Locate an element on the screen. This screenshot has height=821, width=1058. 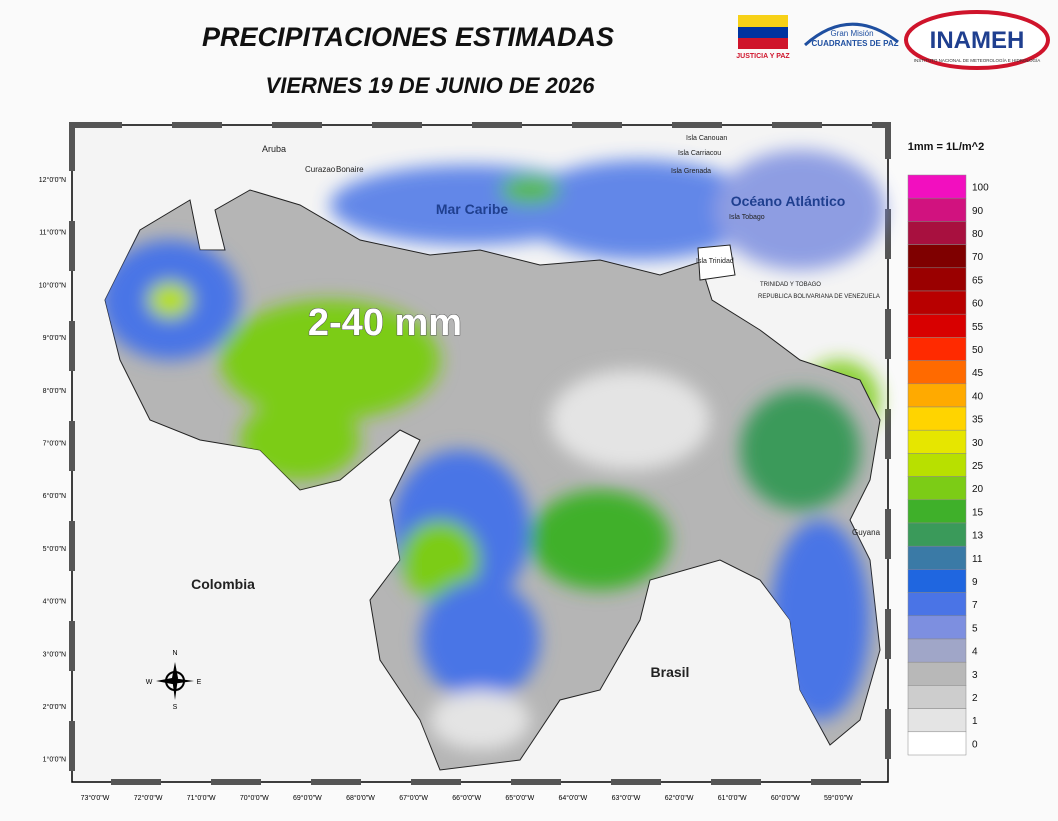
lon-label: 63°0'0"W is located at coordinates (626, 798).